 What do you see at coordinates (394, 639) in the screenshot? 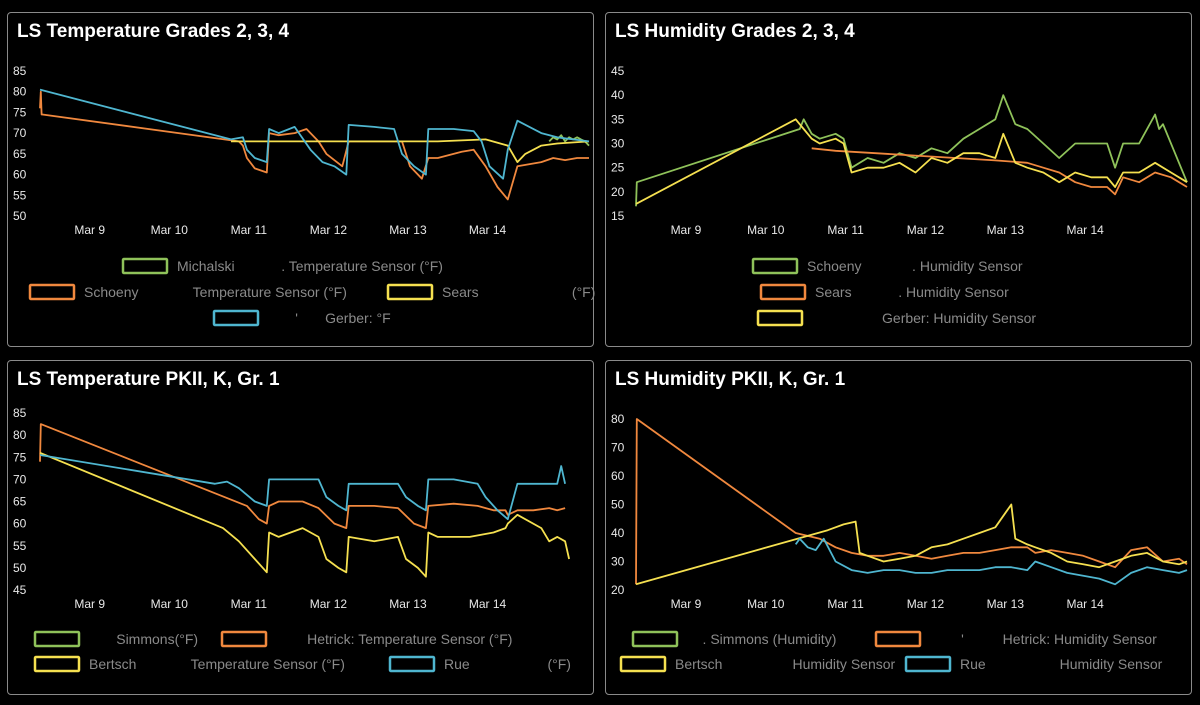
I see `legend-label-hetrick: Hetrick: Temperature Sensor (°F)` at bounding box center [394, 639].